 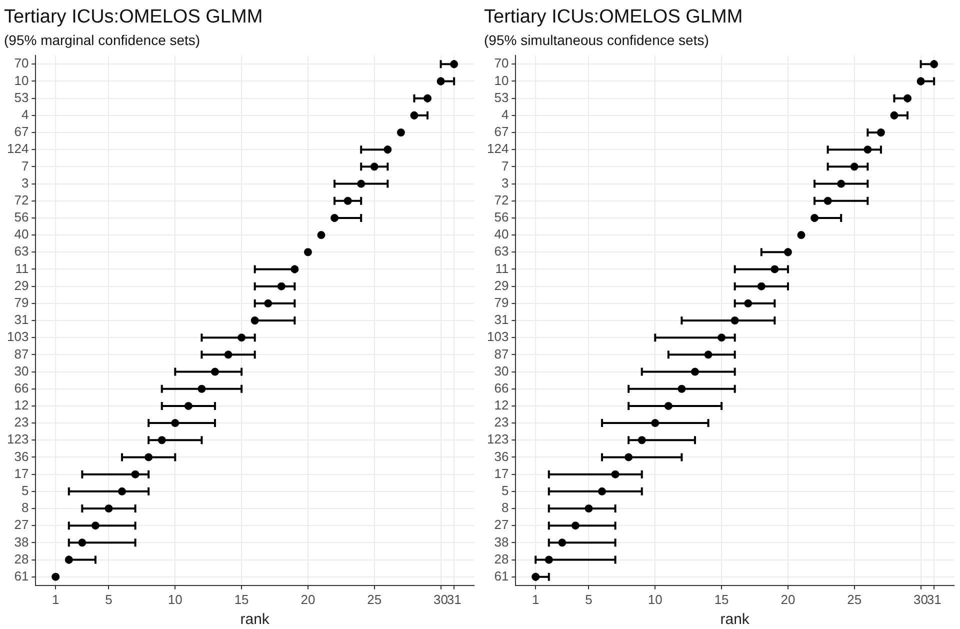 What do you see at coordinates (102, 40) in the screenshot?
I see `chart-subtitle: (95% marginal confidence sets)` at bounding box center [102, 40].